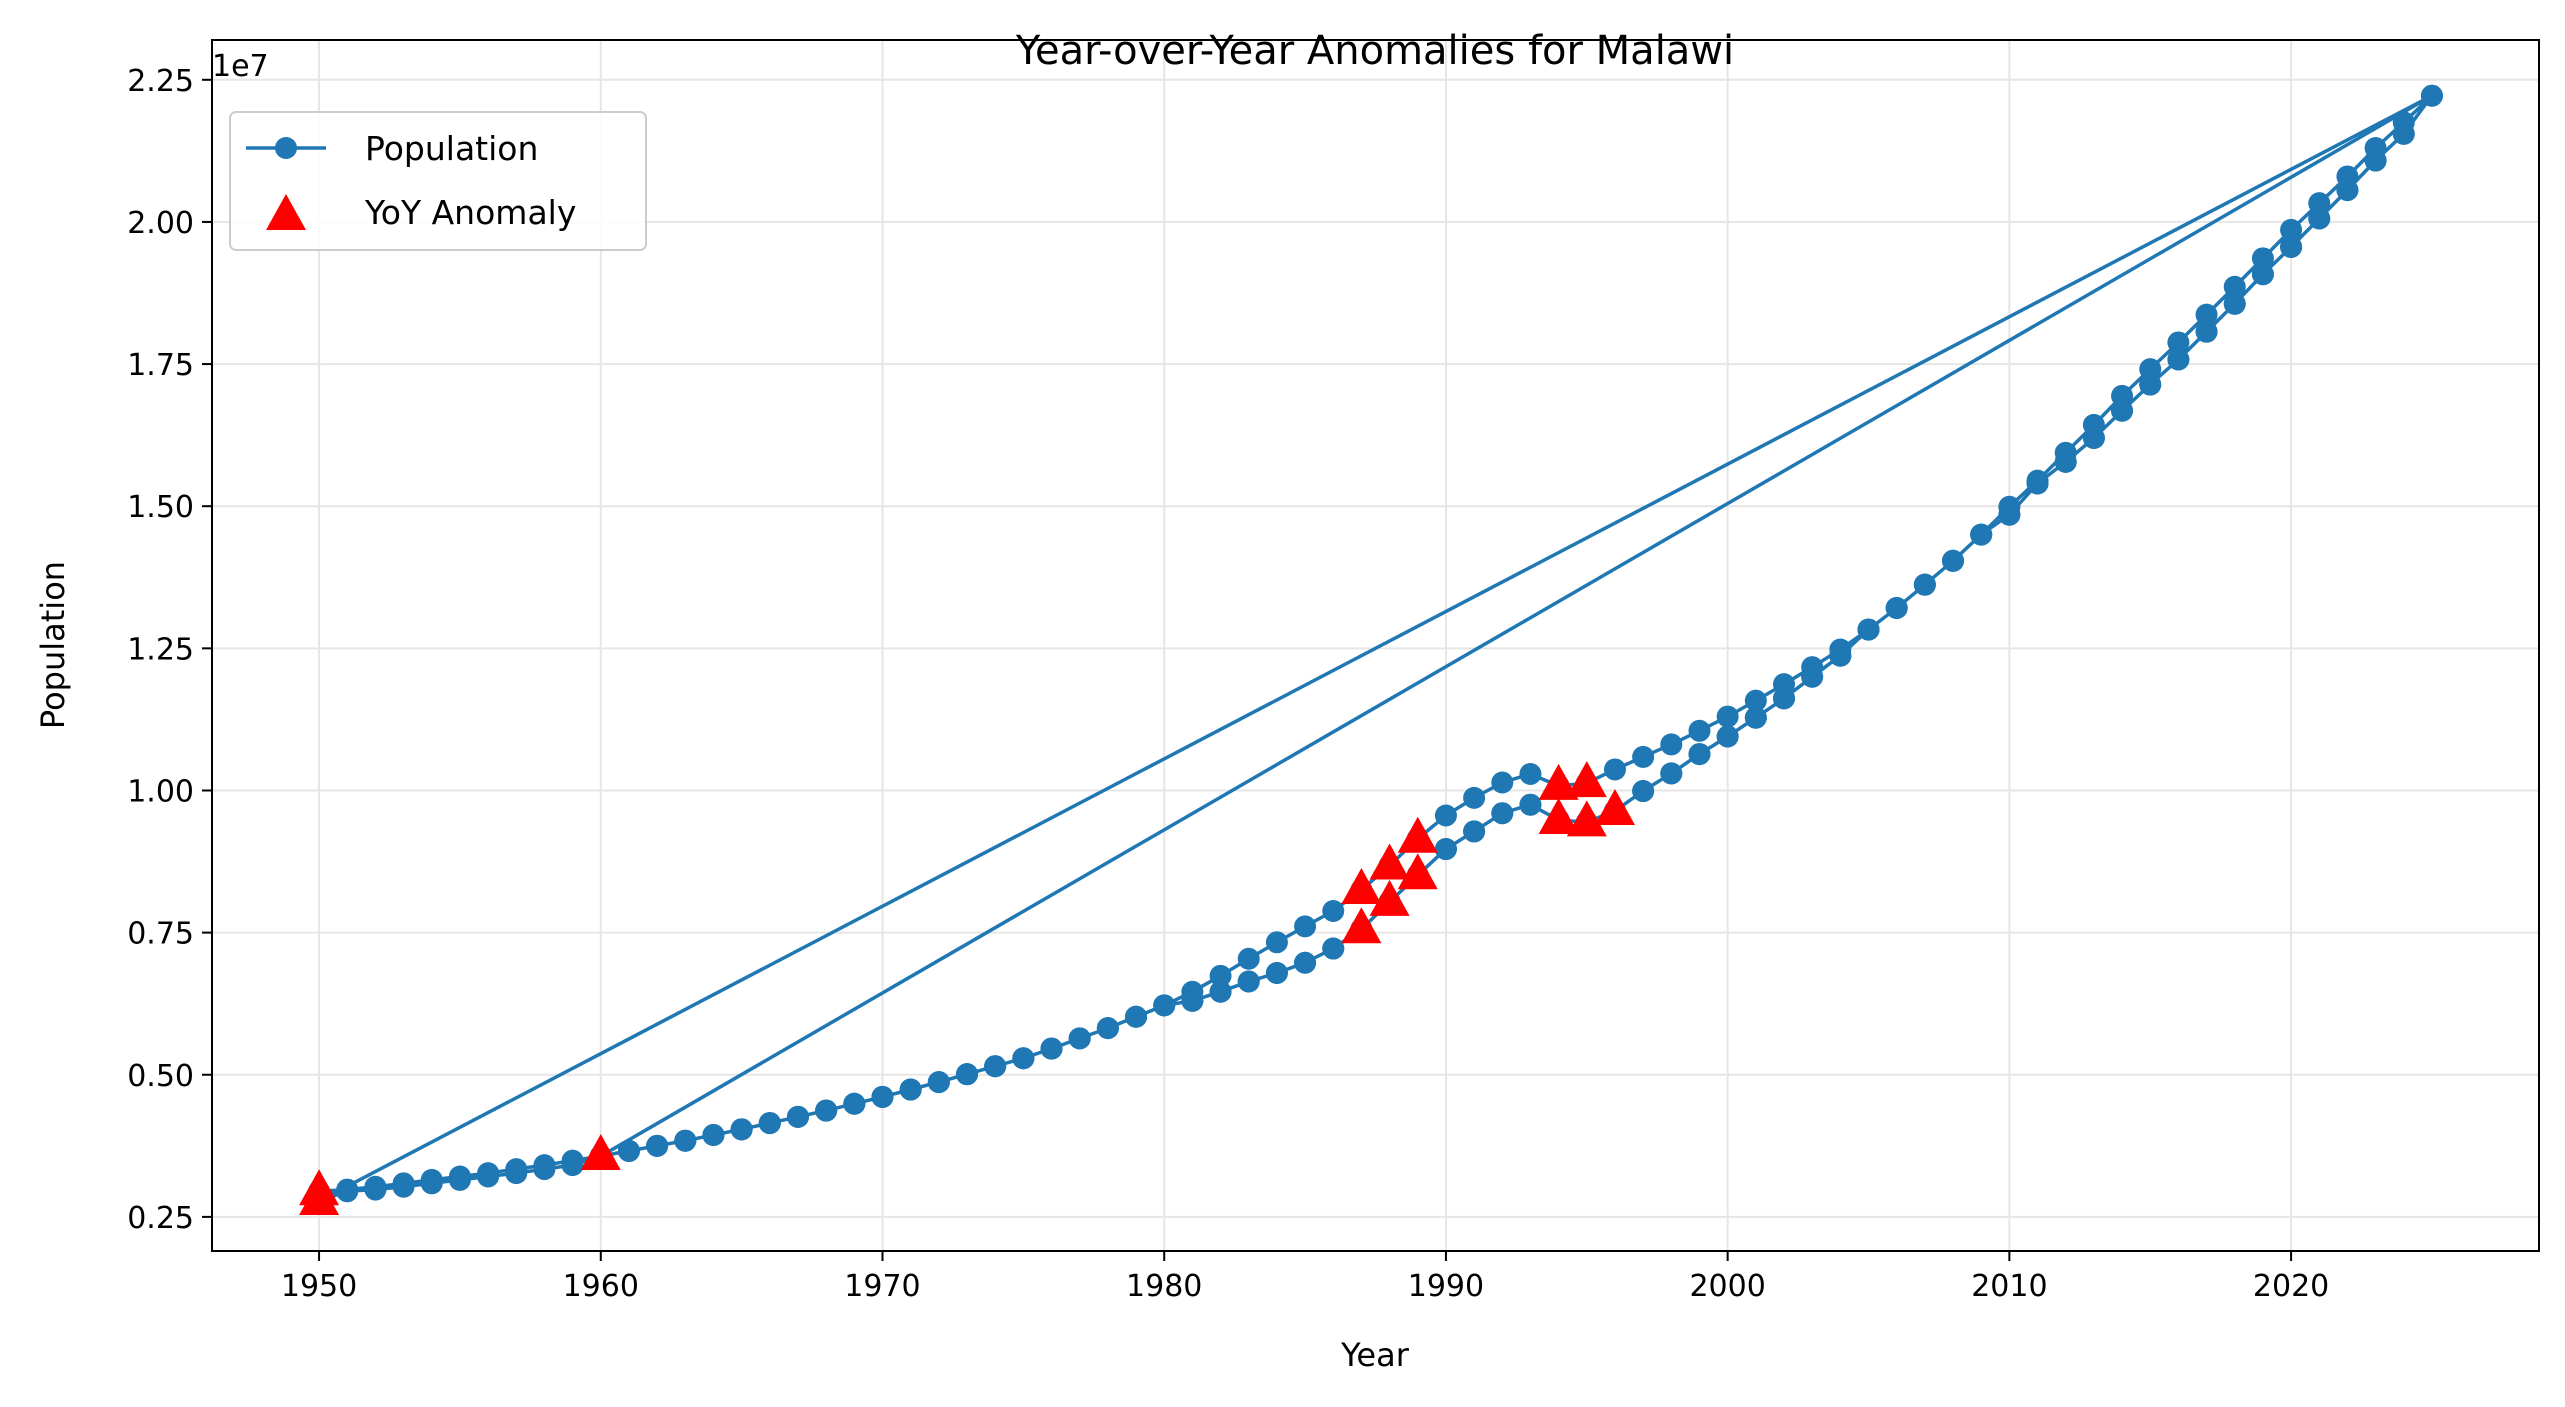 The width and height of the screenshot is (2565, 1407). I want to click on y-tick-label: 1.00, so click(160, 791).